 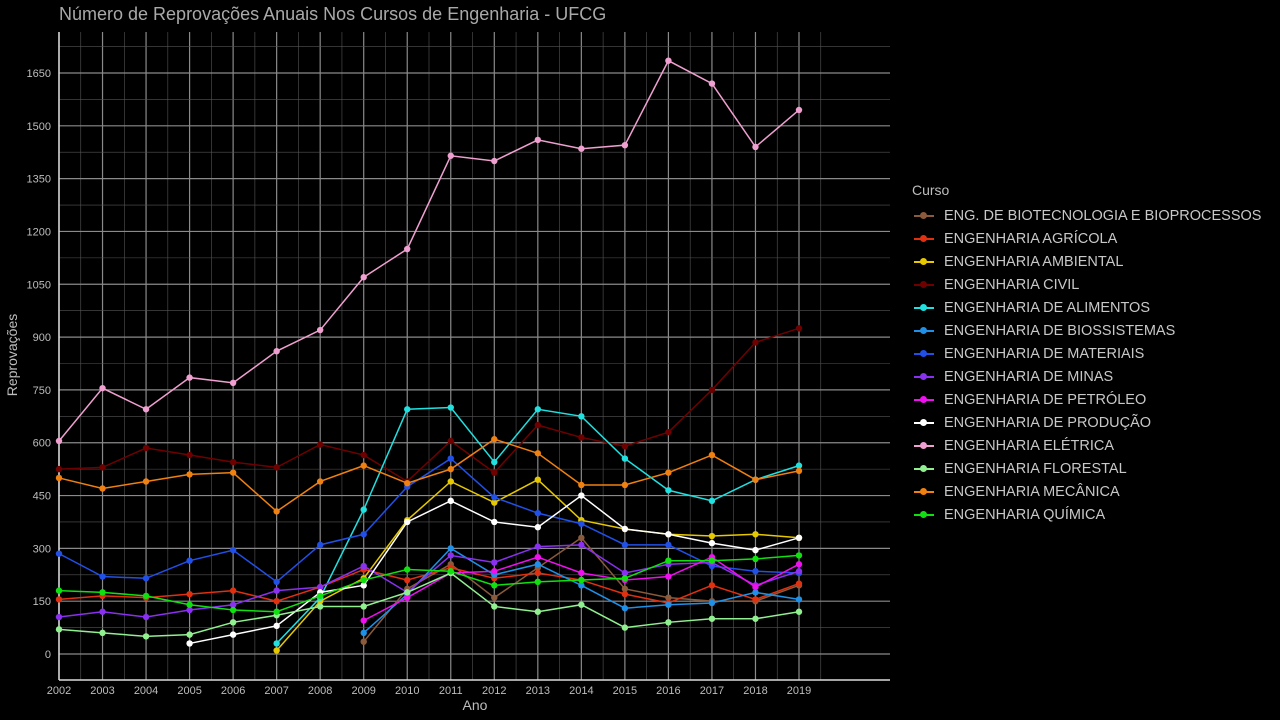 What do you see at coordinates (320, 691) in the screenshot?
I see `x-tick-label: 2008` at bounding box center [320, 691].